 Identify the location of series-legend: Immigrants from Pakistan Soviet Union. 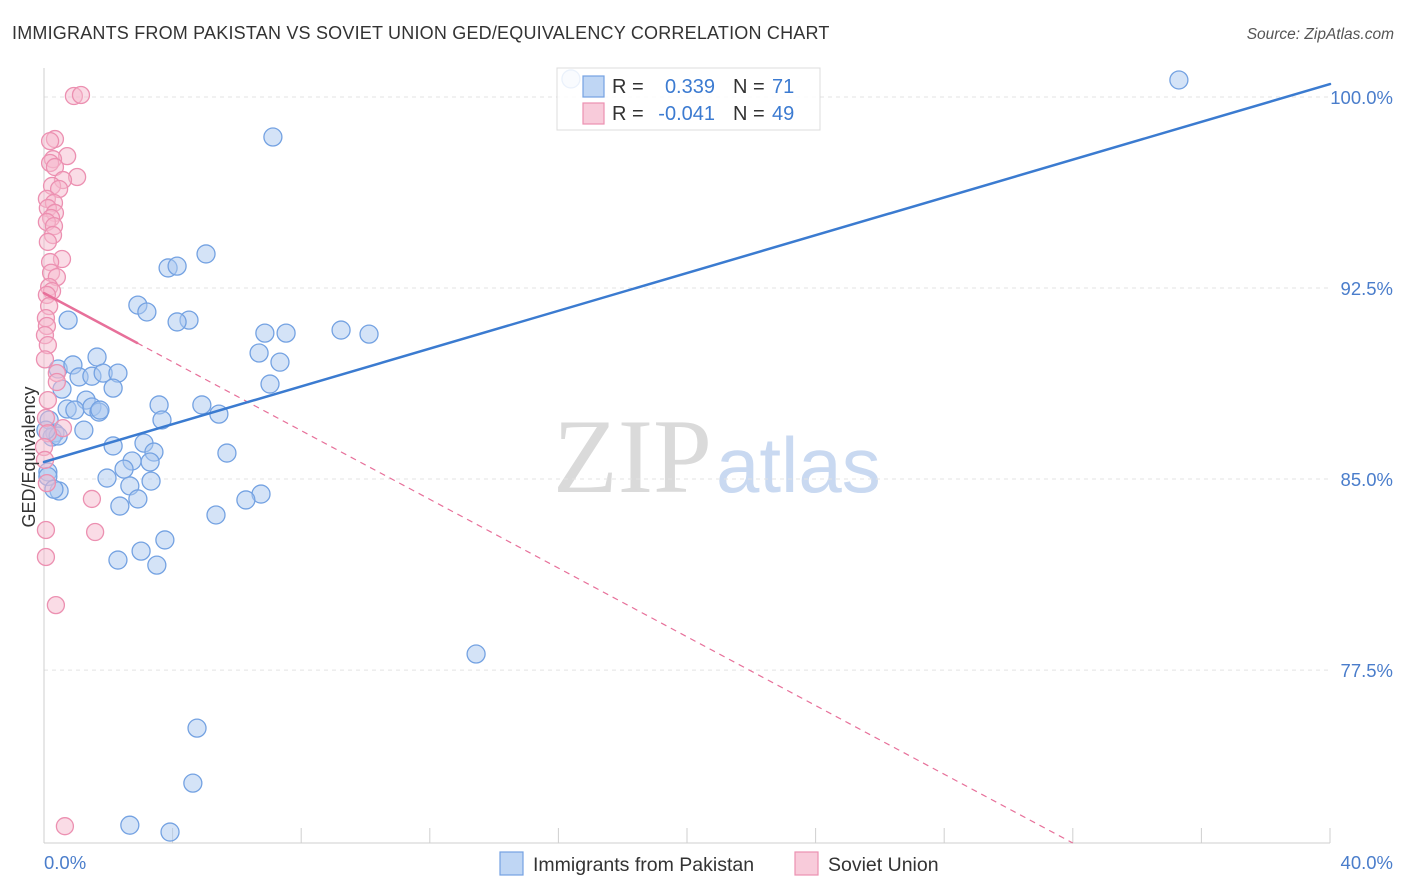
(719, 863).